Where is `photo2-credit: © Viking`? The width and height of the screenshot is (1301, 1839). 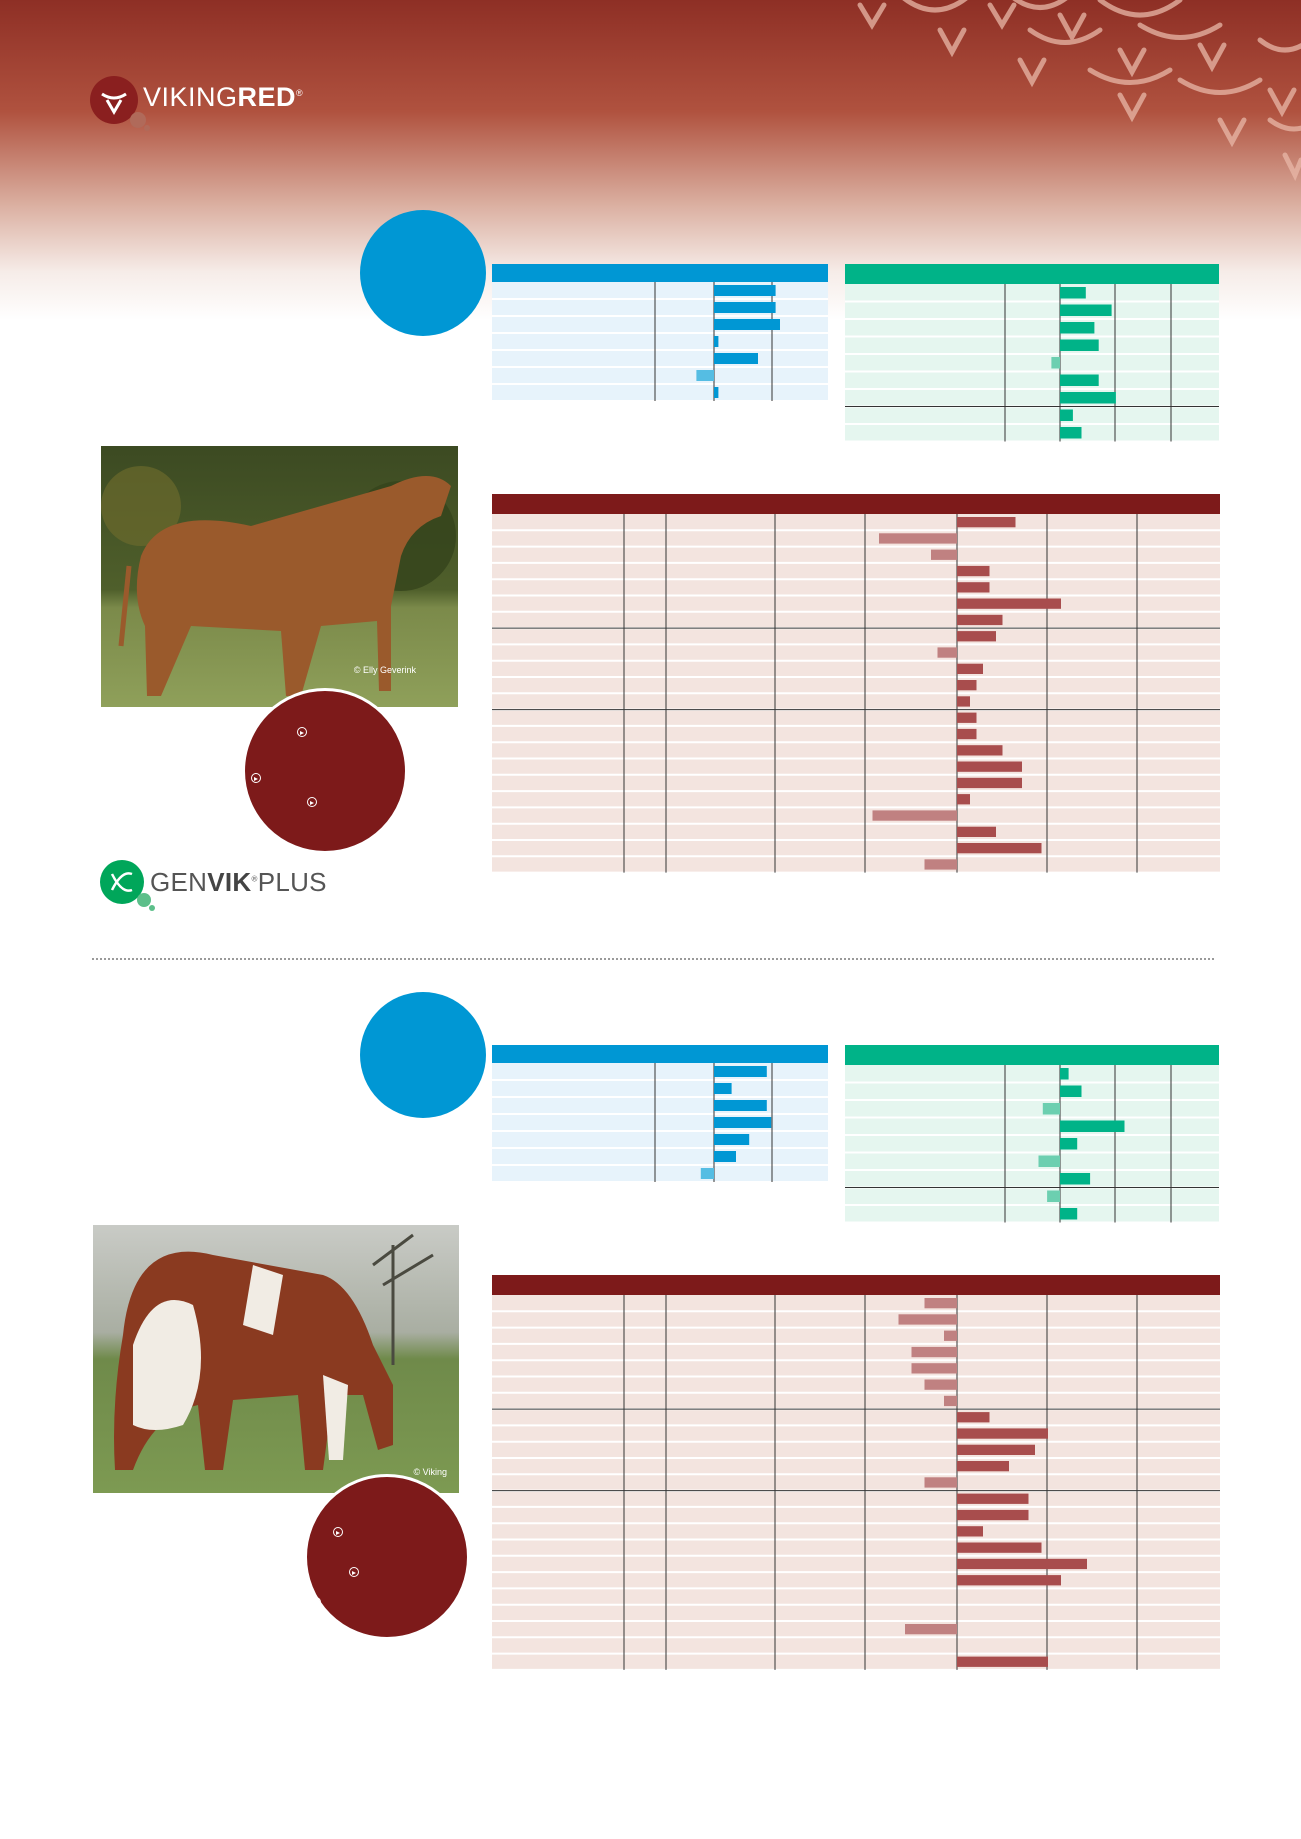
photo2-credit: © Viking is located at coordinates (430, 1472).